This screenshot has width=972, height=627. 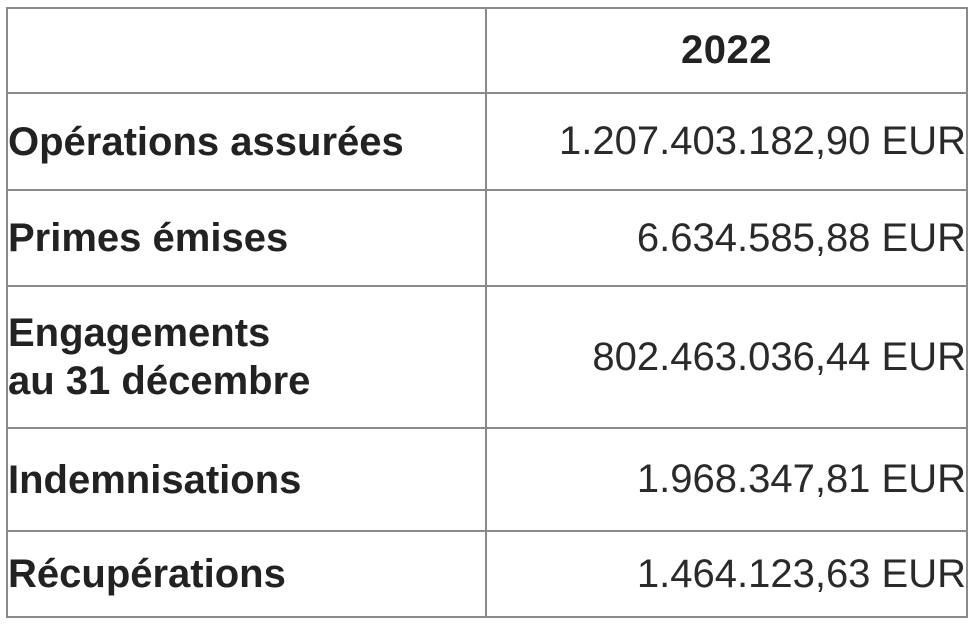 What do you see at coordinates (206, 141) in the screenshot?
I see `row-label-text: Opérations assurées` at bounding box center [206, 141].